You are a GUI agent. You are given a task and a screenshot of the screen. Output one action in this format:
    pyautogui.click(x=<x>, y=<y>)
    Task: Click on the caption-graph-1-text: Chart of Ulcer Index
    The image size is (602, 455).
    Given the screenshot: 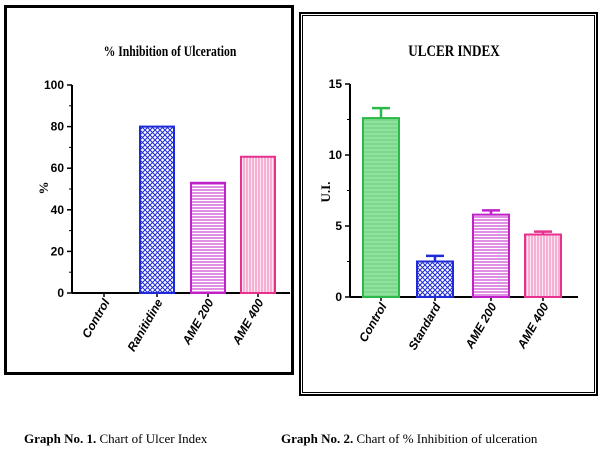 What is the action you would take?
    pyautogui.click(x=152, y=438)
    